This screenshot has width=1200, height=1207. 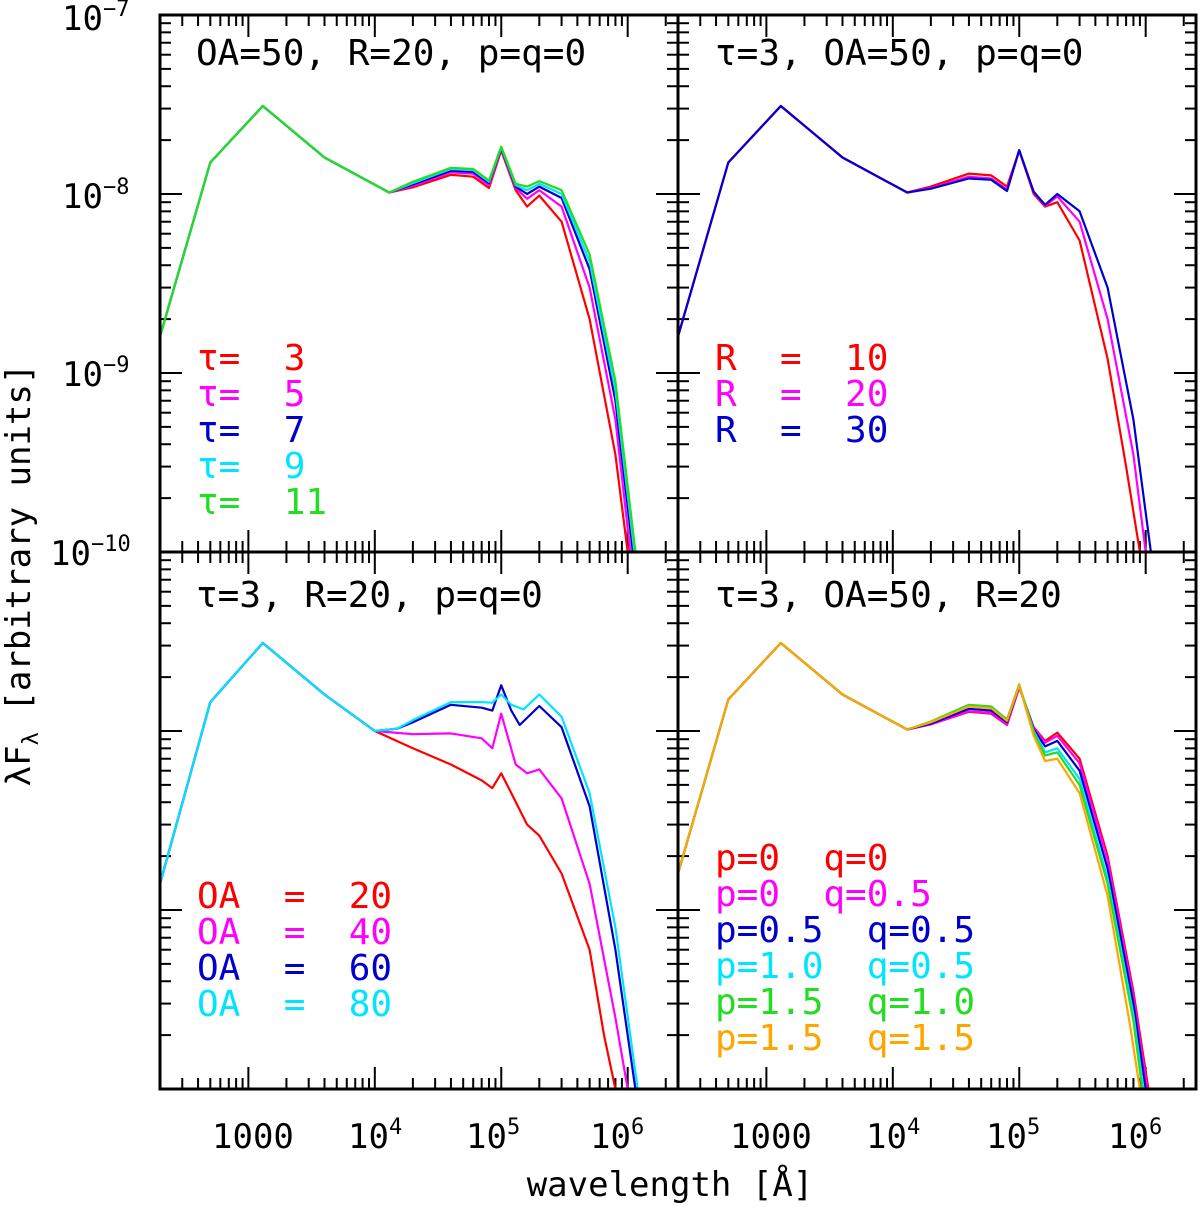 I want to click on legend-entry: p=0.5 q=0.5, so click(x=845, y=930).